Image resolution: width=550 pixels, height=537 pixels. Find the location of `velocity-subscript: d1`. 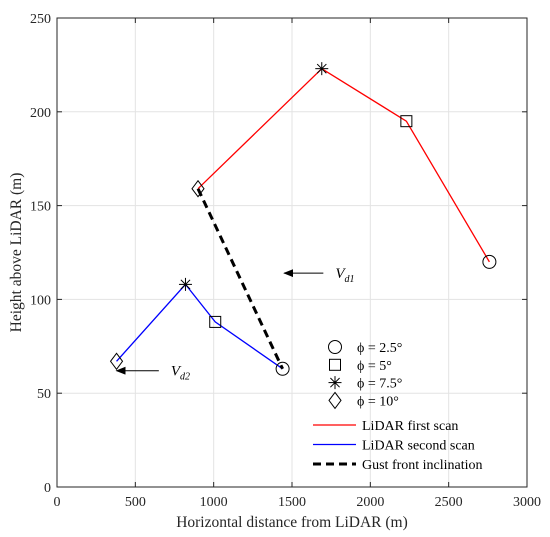

velocity-subscript: d1 is located at coordinates (350, 279).